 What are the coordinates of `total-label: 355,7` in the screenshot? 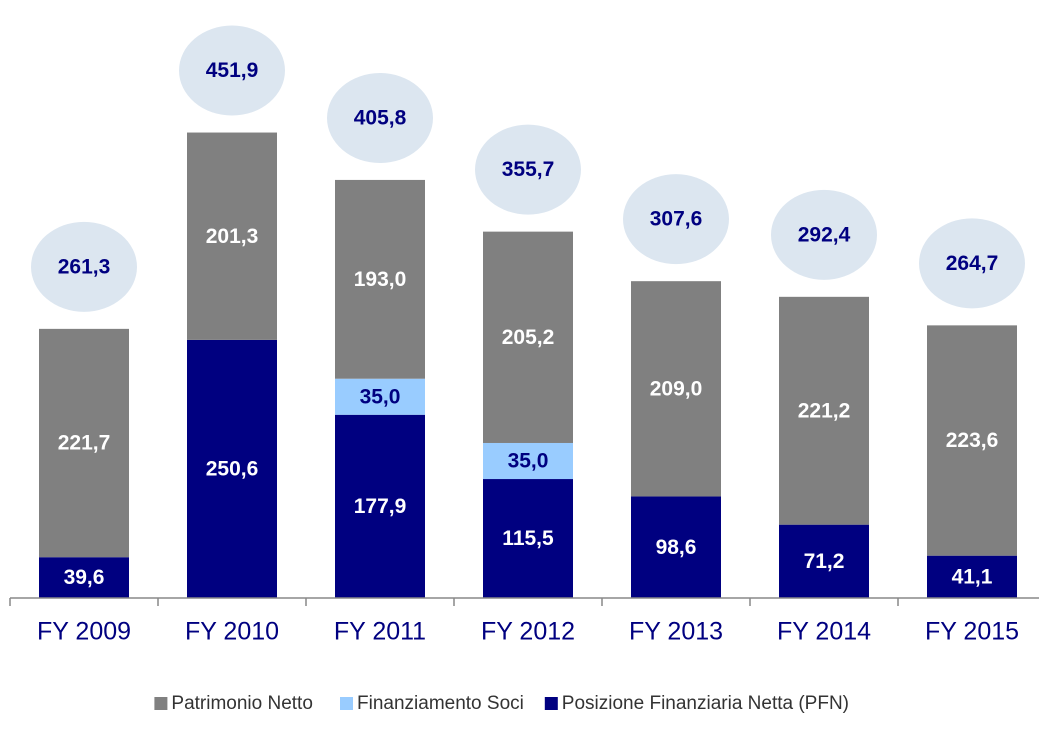 It's located at (528, 169).